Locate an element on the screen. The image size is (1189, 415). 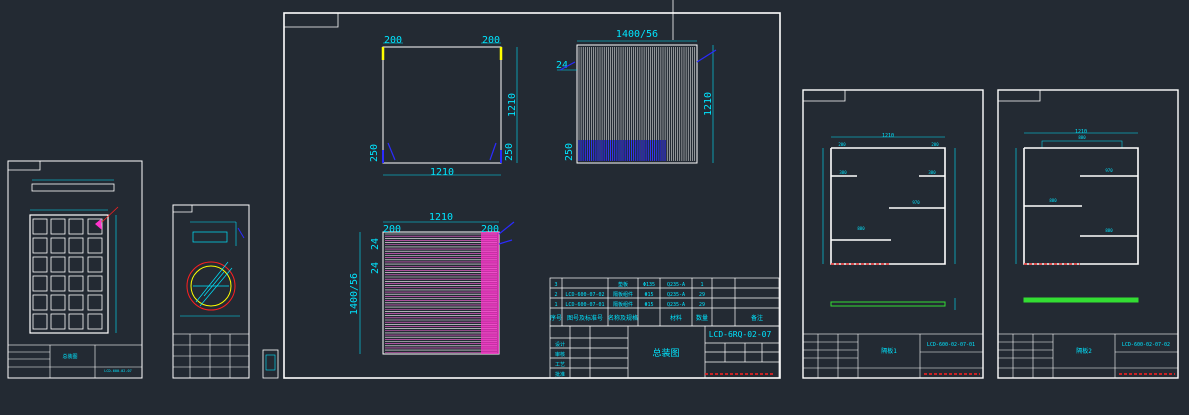
sheet-left-2-circle-outer is located at coordinates (211, 286).